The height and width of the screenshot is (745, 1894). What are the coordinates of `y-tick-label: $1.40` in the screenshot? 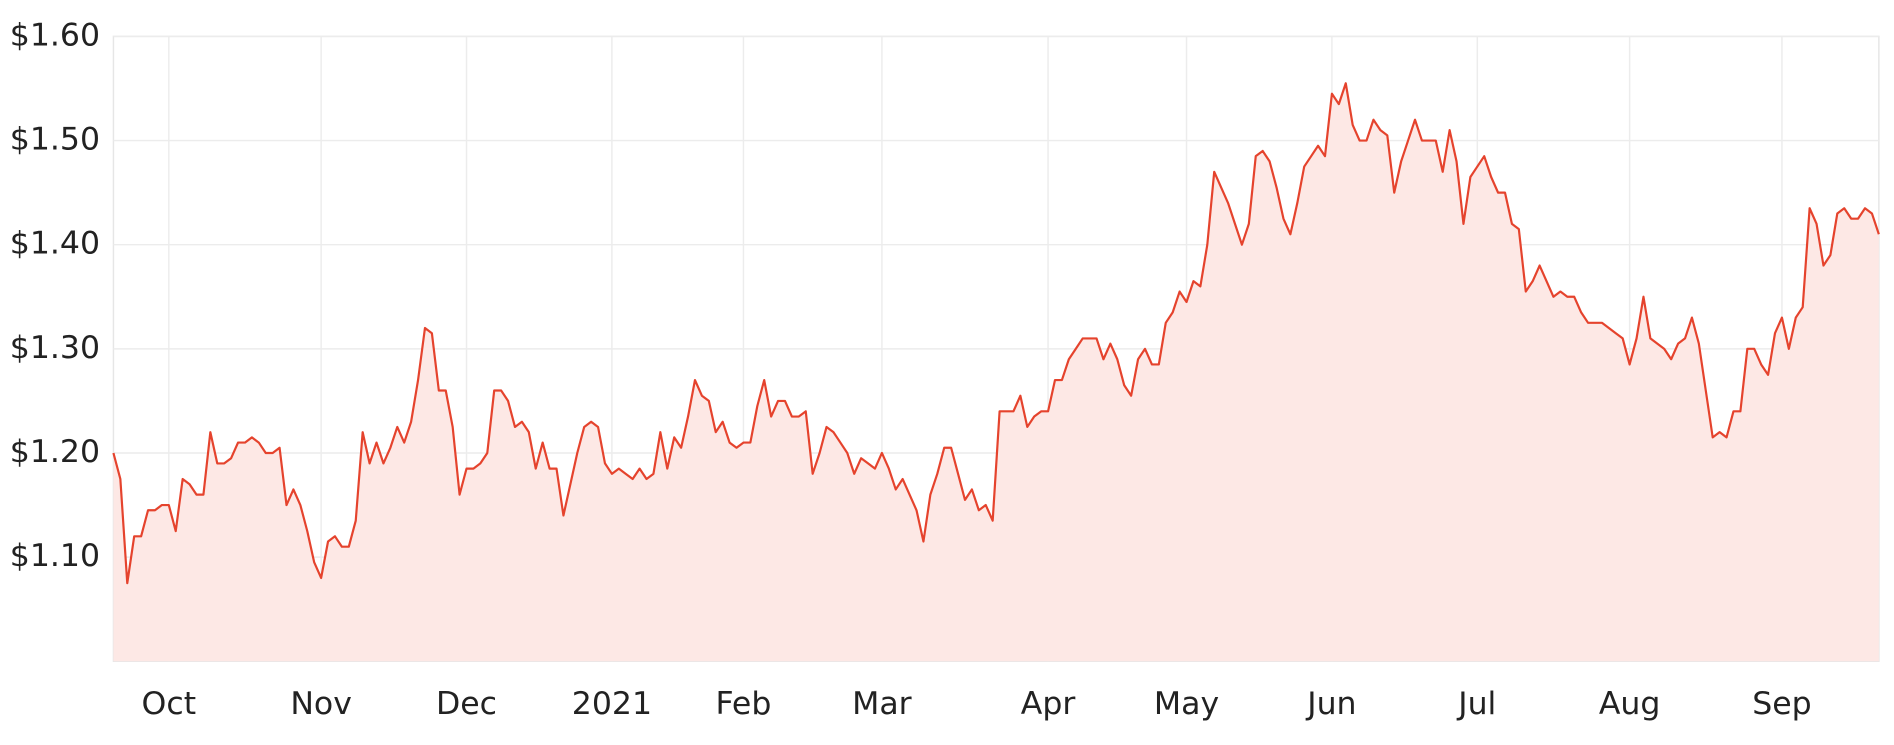 It's located at (55, 244).